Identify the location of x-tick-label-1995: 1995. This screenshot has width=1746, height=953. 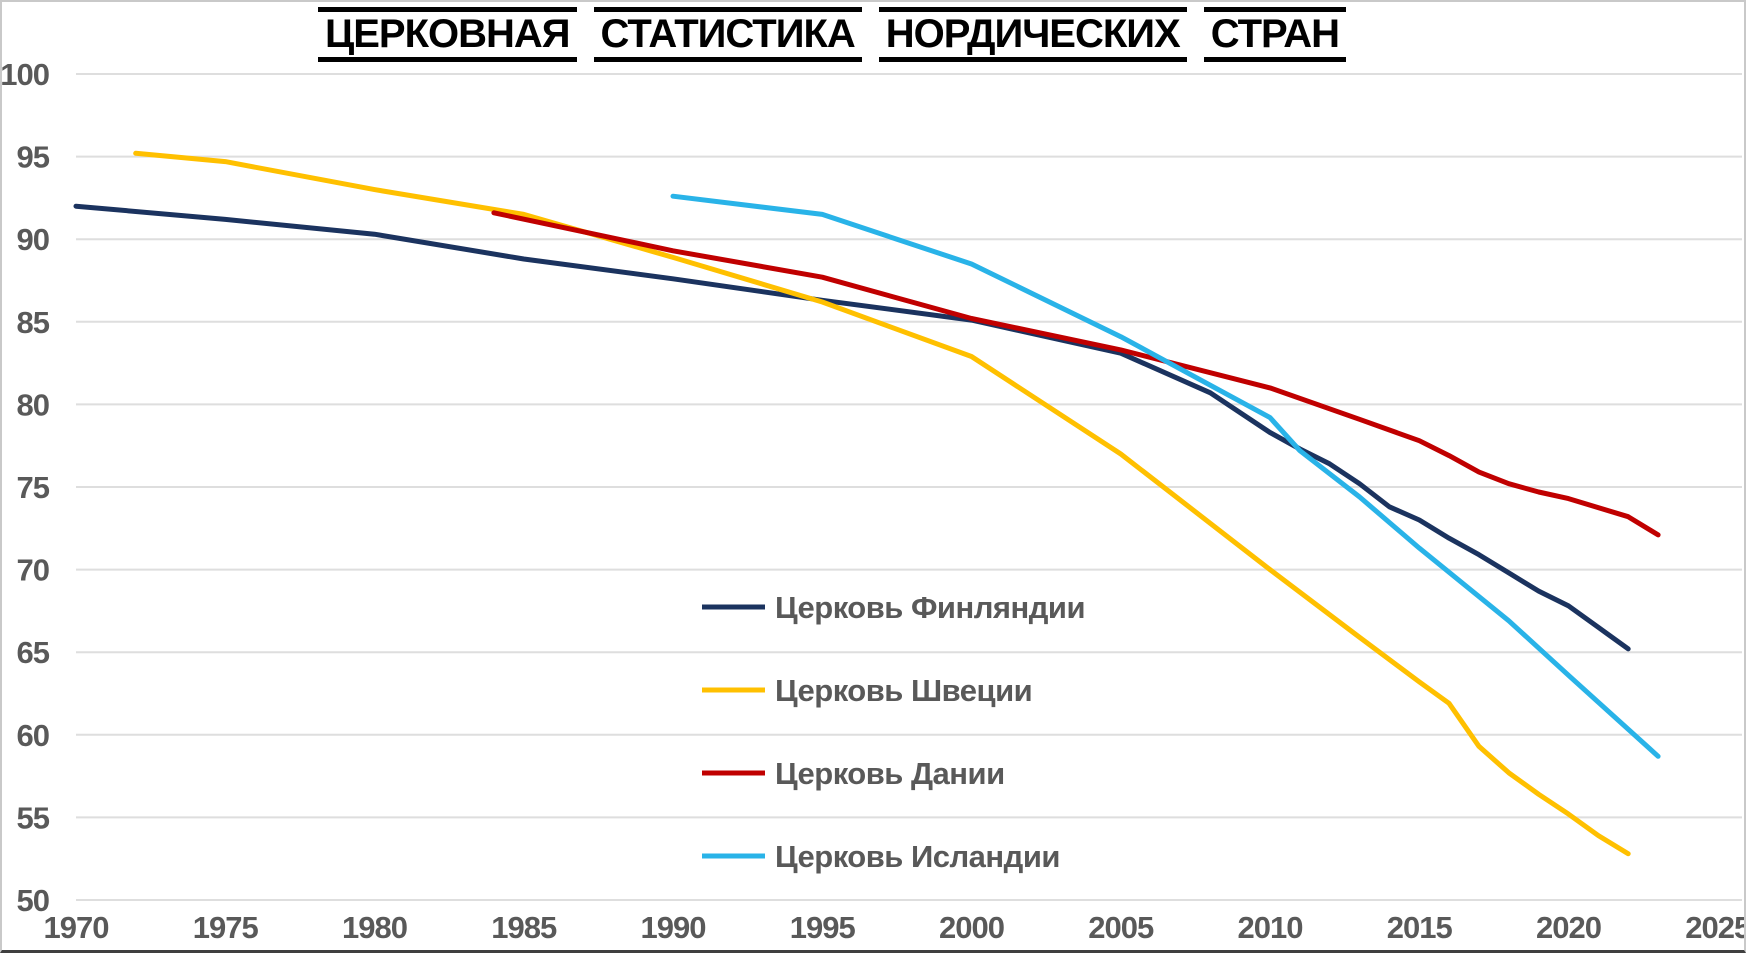
(823, 927).